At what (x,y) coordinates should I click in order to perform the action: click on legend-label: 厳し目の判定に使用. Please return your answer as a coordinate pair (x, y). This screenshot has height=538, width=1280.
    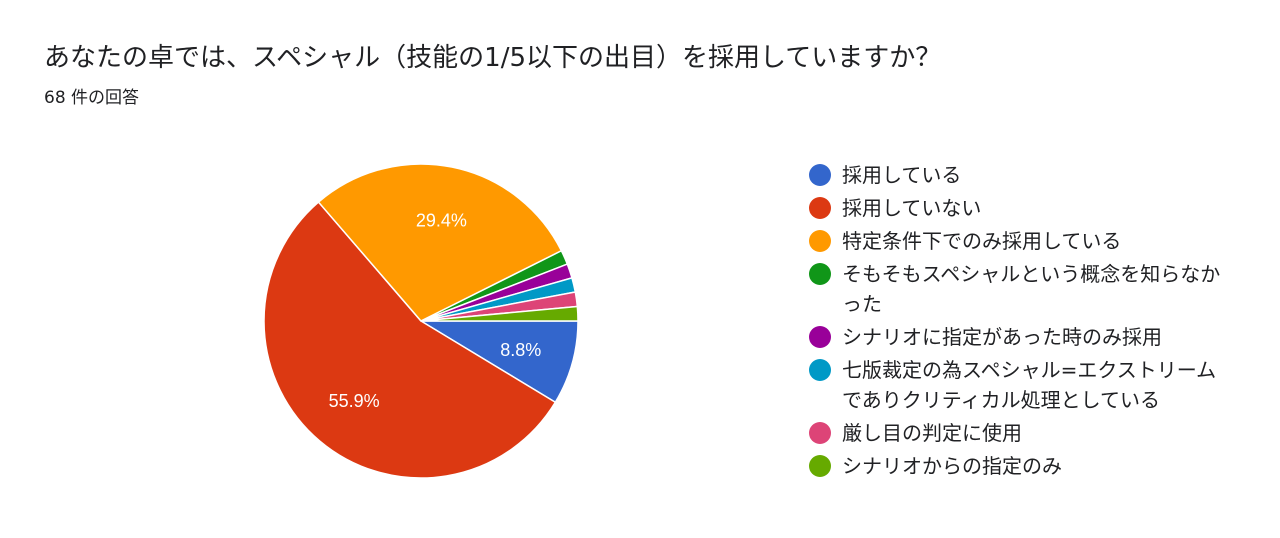
    Looking at the image, I should click on (932, 433).